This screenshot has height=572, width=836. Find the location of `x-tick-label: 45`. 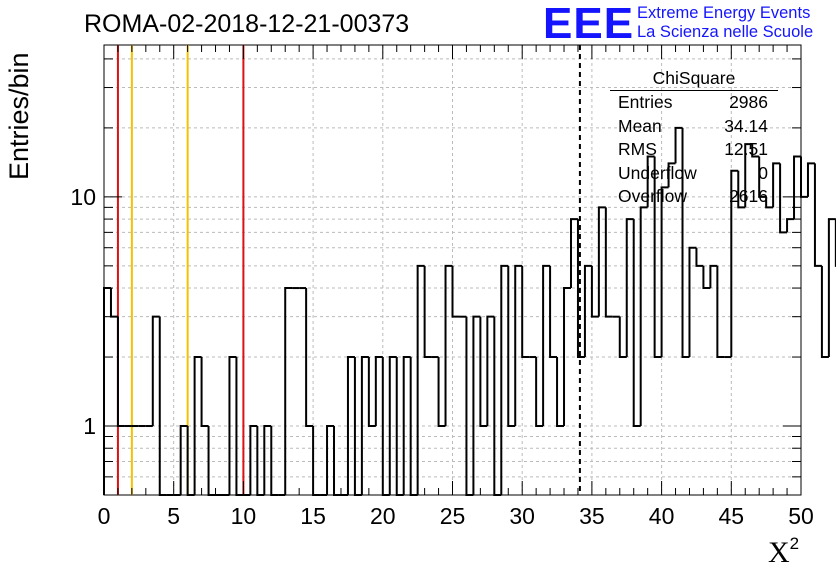

x-tick-label: 45 is located at coordinates (732, 516).